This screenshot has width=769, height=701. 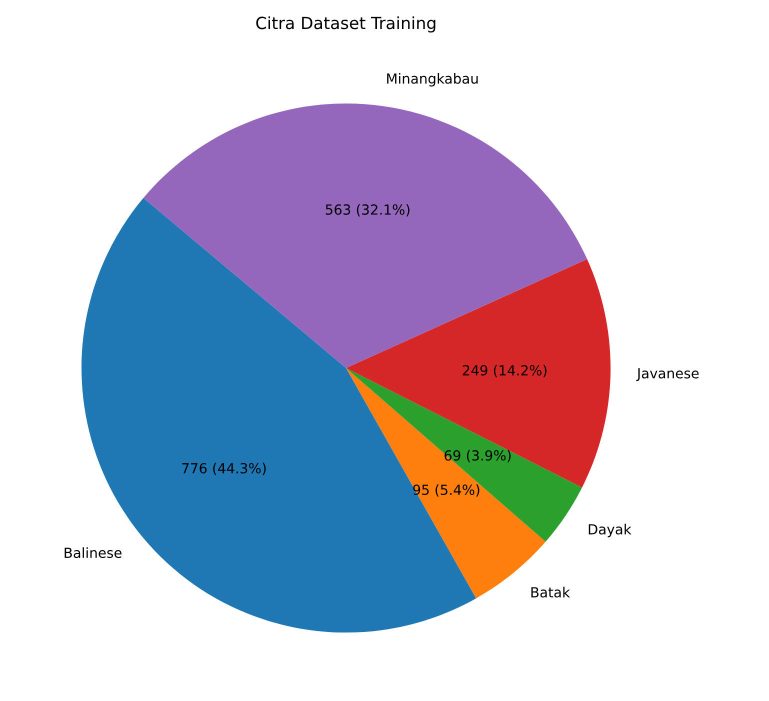 I want to click on data-label: 69 (3.9%), so click(x=477, y=456).